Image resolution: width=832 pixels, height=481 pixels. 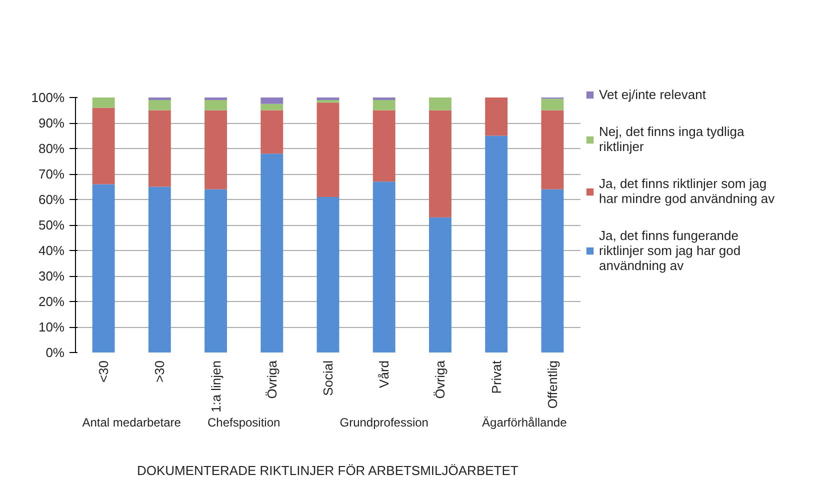 What do you see at coordinates (51, 301) in the screenshot?
I see `y-tick-label: 20%` at bounding box center [51, 301].